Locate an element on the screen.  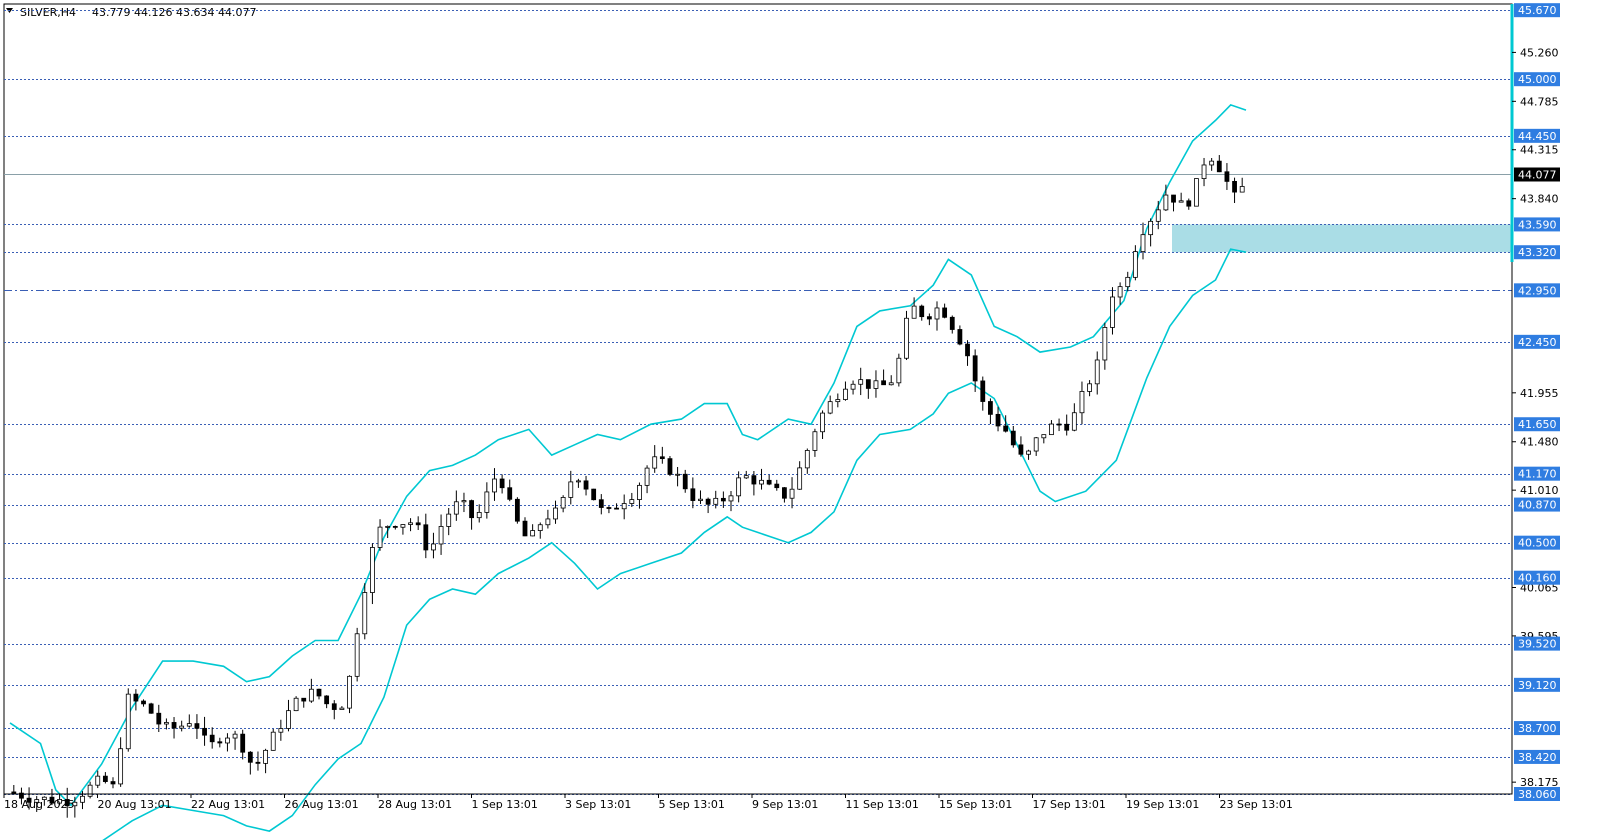
price-tick-label: 41.010 is located at coordinates (1539, 490).